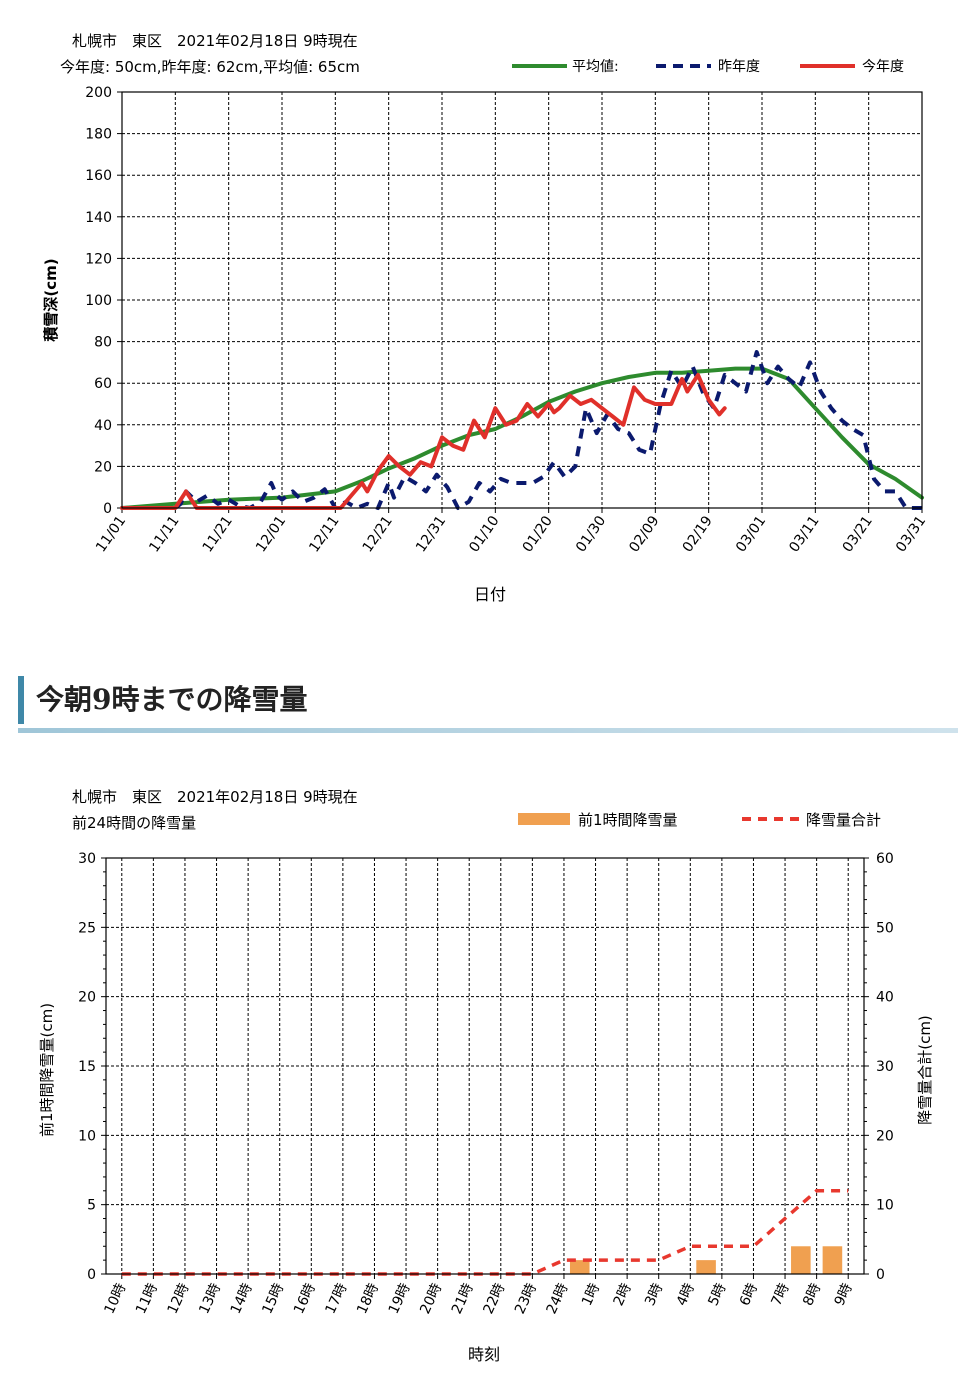 Image resolution: width=958 pixels, height=1392 pixels. I want to click on chart1-y-tick-label: 0, so click(107, 509).